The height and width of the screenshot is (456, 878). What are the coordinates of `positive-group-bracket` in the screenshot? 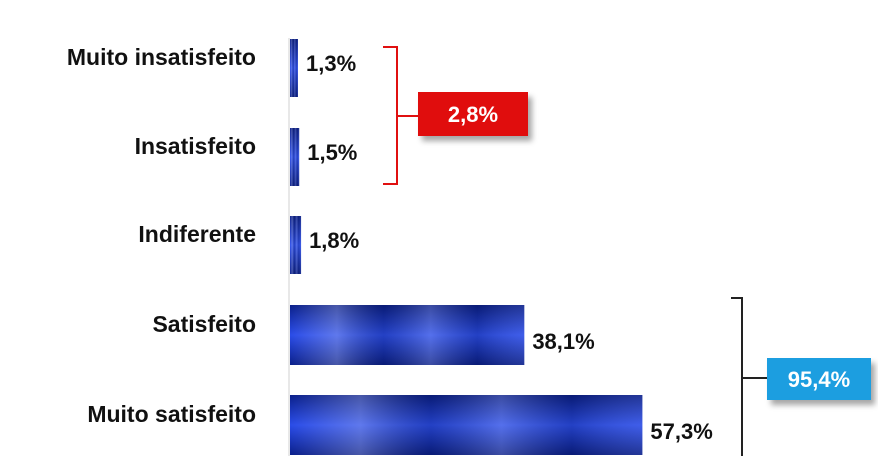 It's located at (749, 376).